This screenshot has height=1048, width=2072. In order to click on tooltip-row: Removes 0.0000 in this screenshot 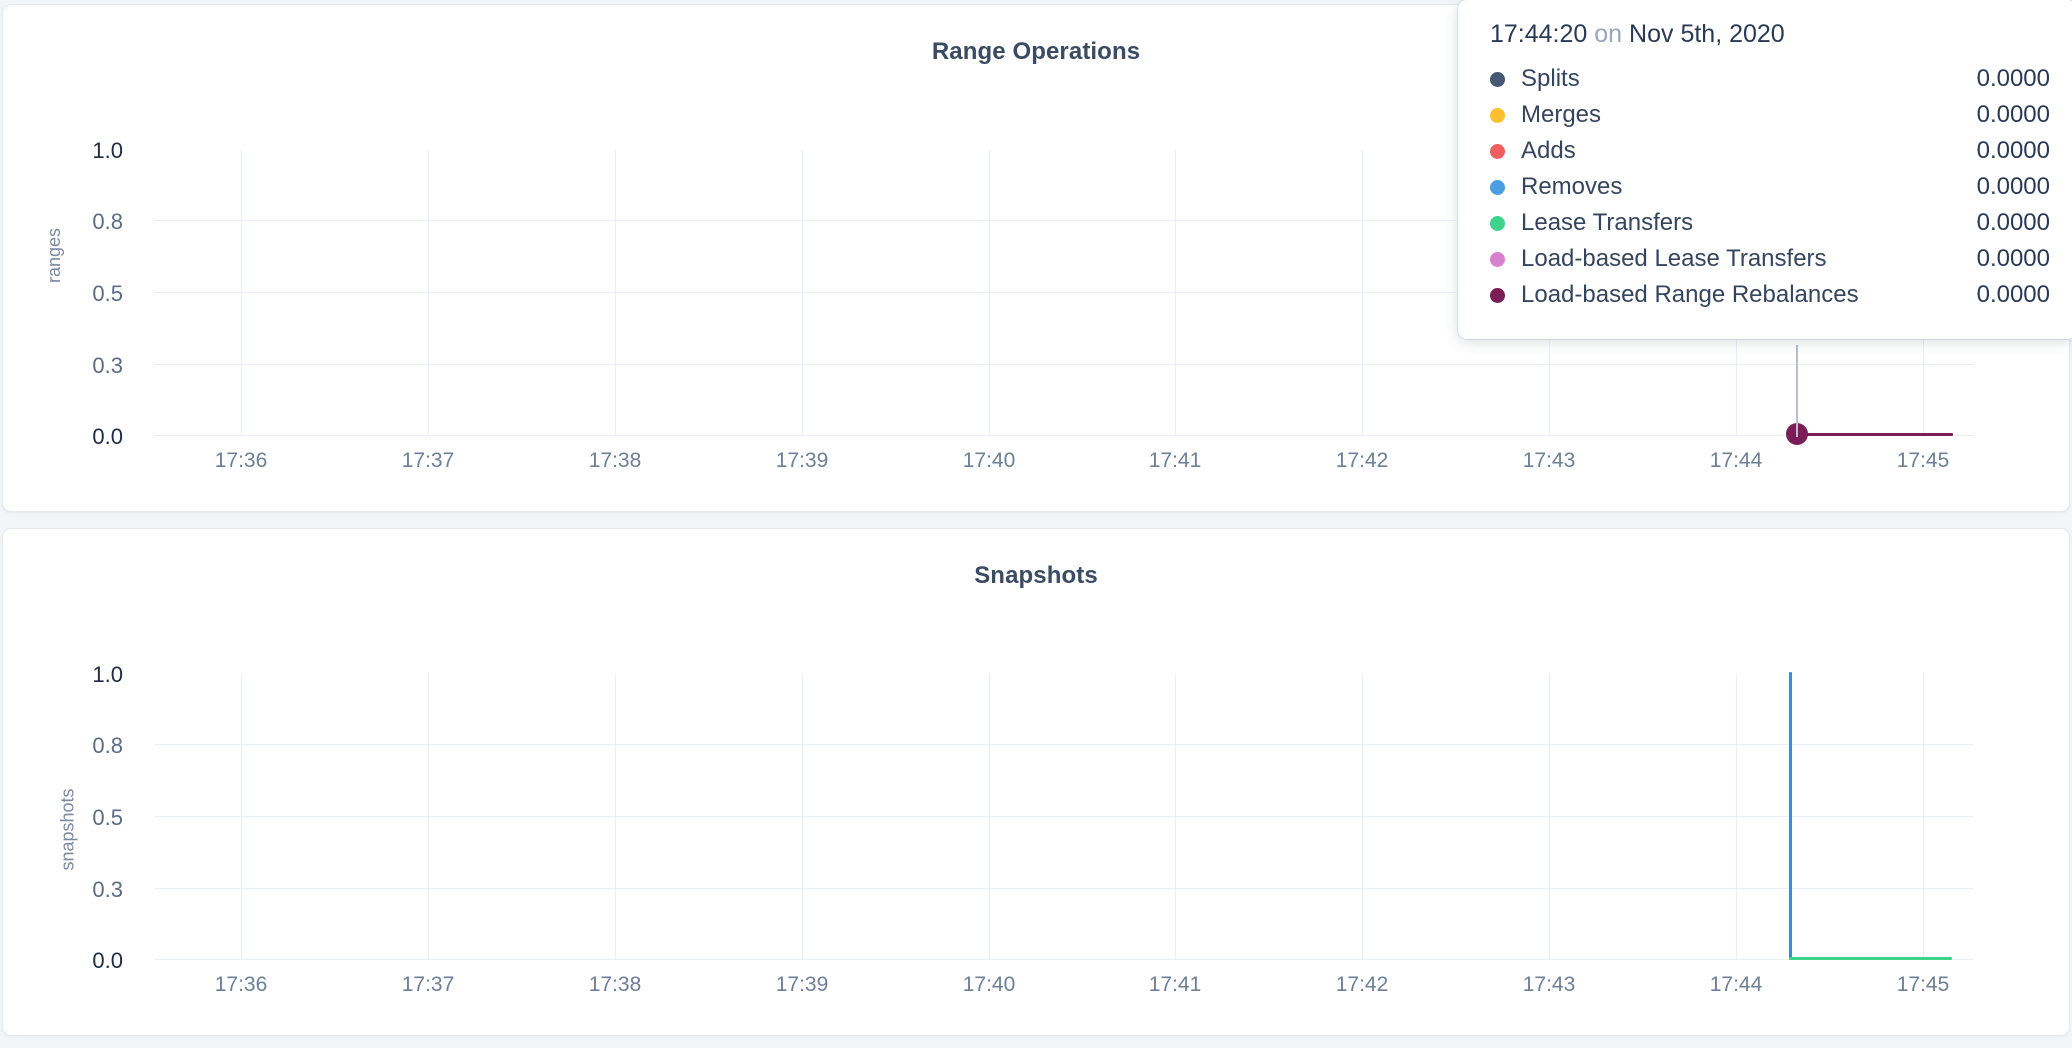, I will do `click(1770, 187)`.